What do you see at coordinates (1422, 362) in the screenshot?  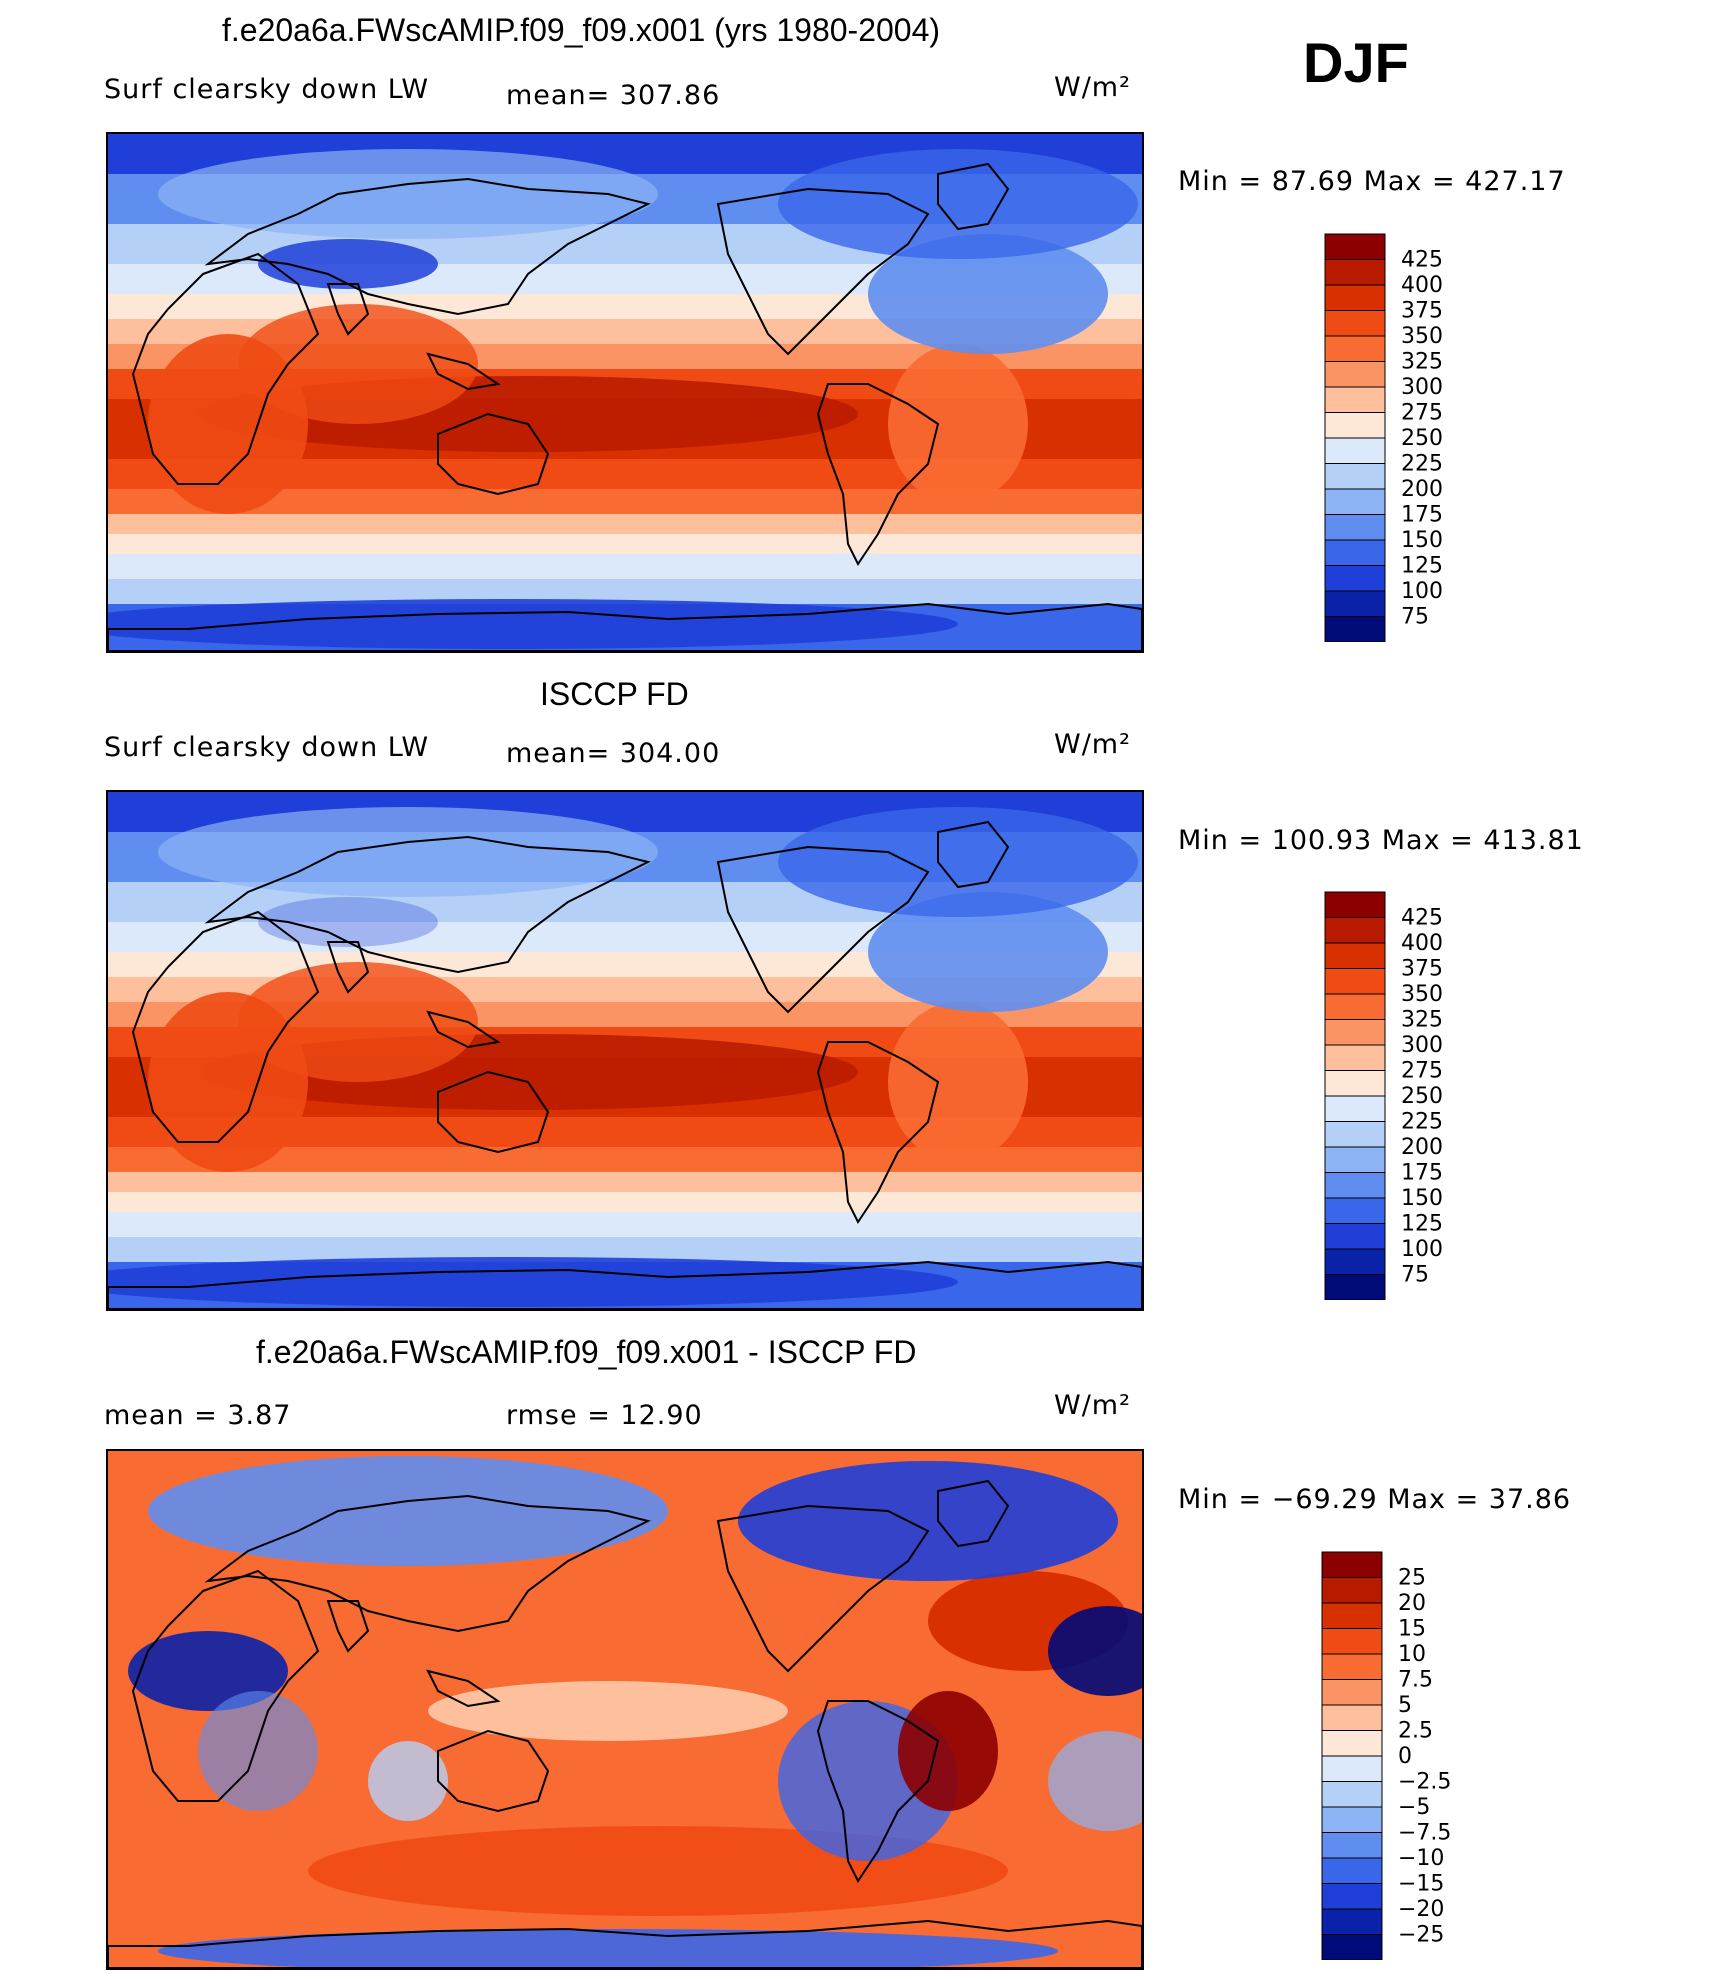 I see `colorbar-tick-label: 325` at bounding box center [1422, 362].